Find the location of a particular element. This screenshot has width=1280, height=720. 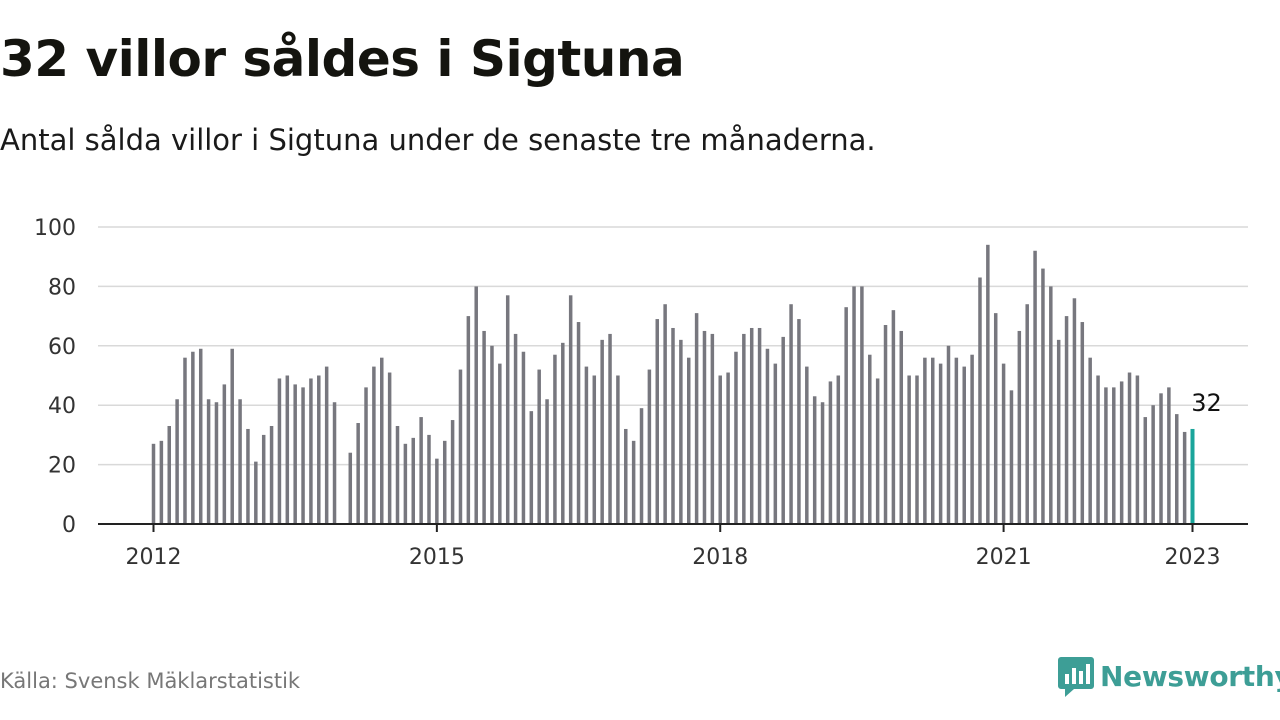

data-labels: 32 is located at coordinates (1206, 403).